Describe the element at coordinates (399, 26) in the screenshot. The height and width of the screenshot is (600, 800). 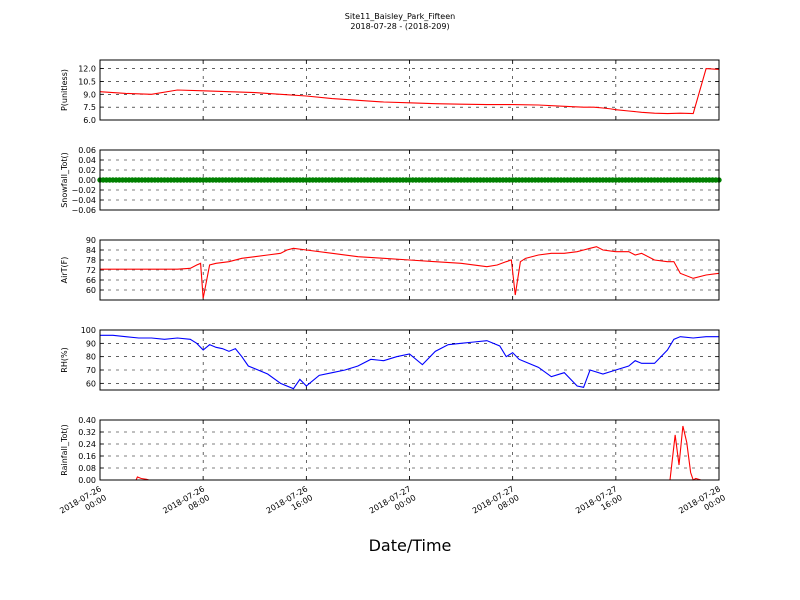
I see `figure-subtitle: 2018-07-28 - (2018-209)` at that location.